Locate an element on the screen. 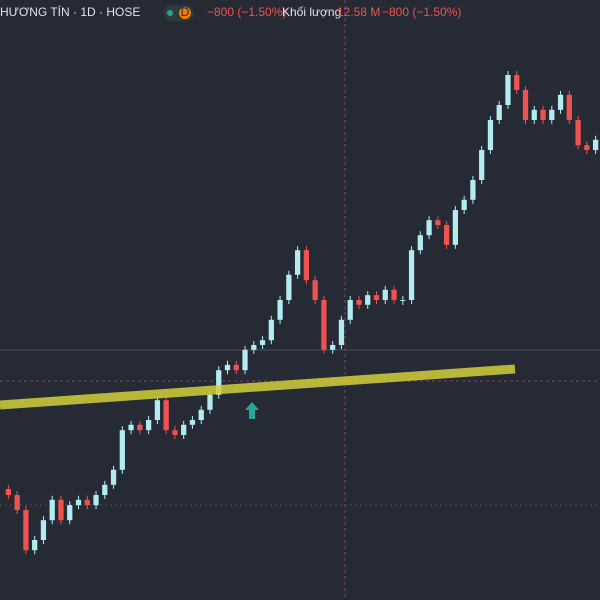 This screenshot has height=600, width=600. volume: 12.58 M is located at coordinates (358, 12).